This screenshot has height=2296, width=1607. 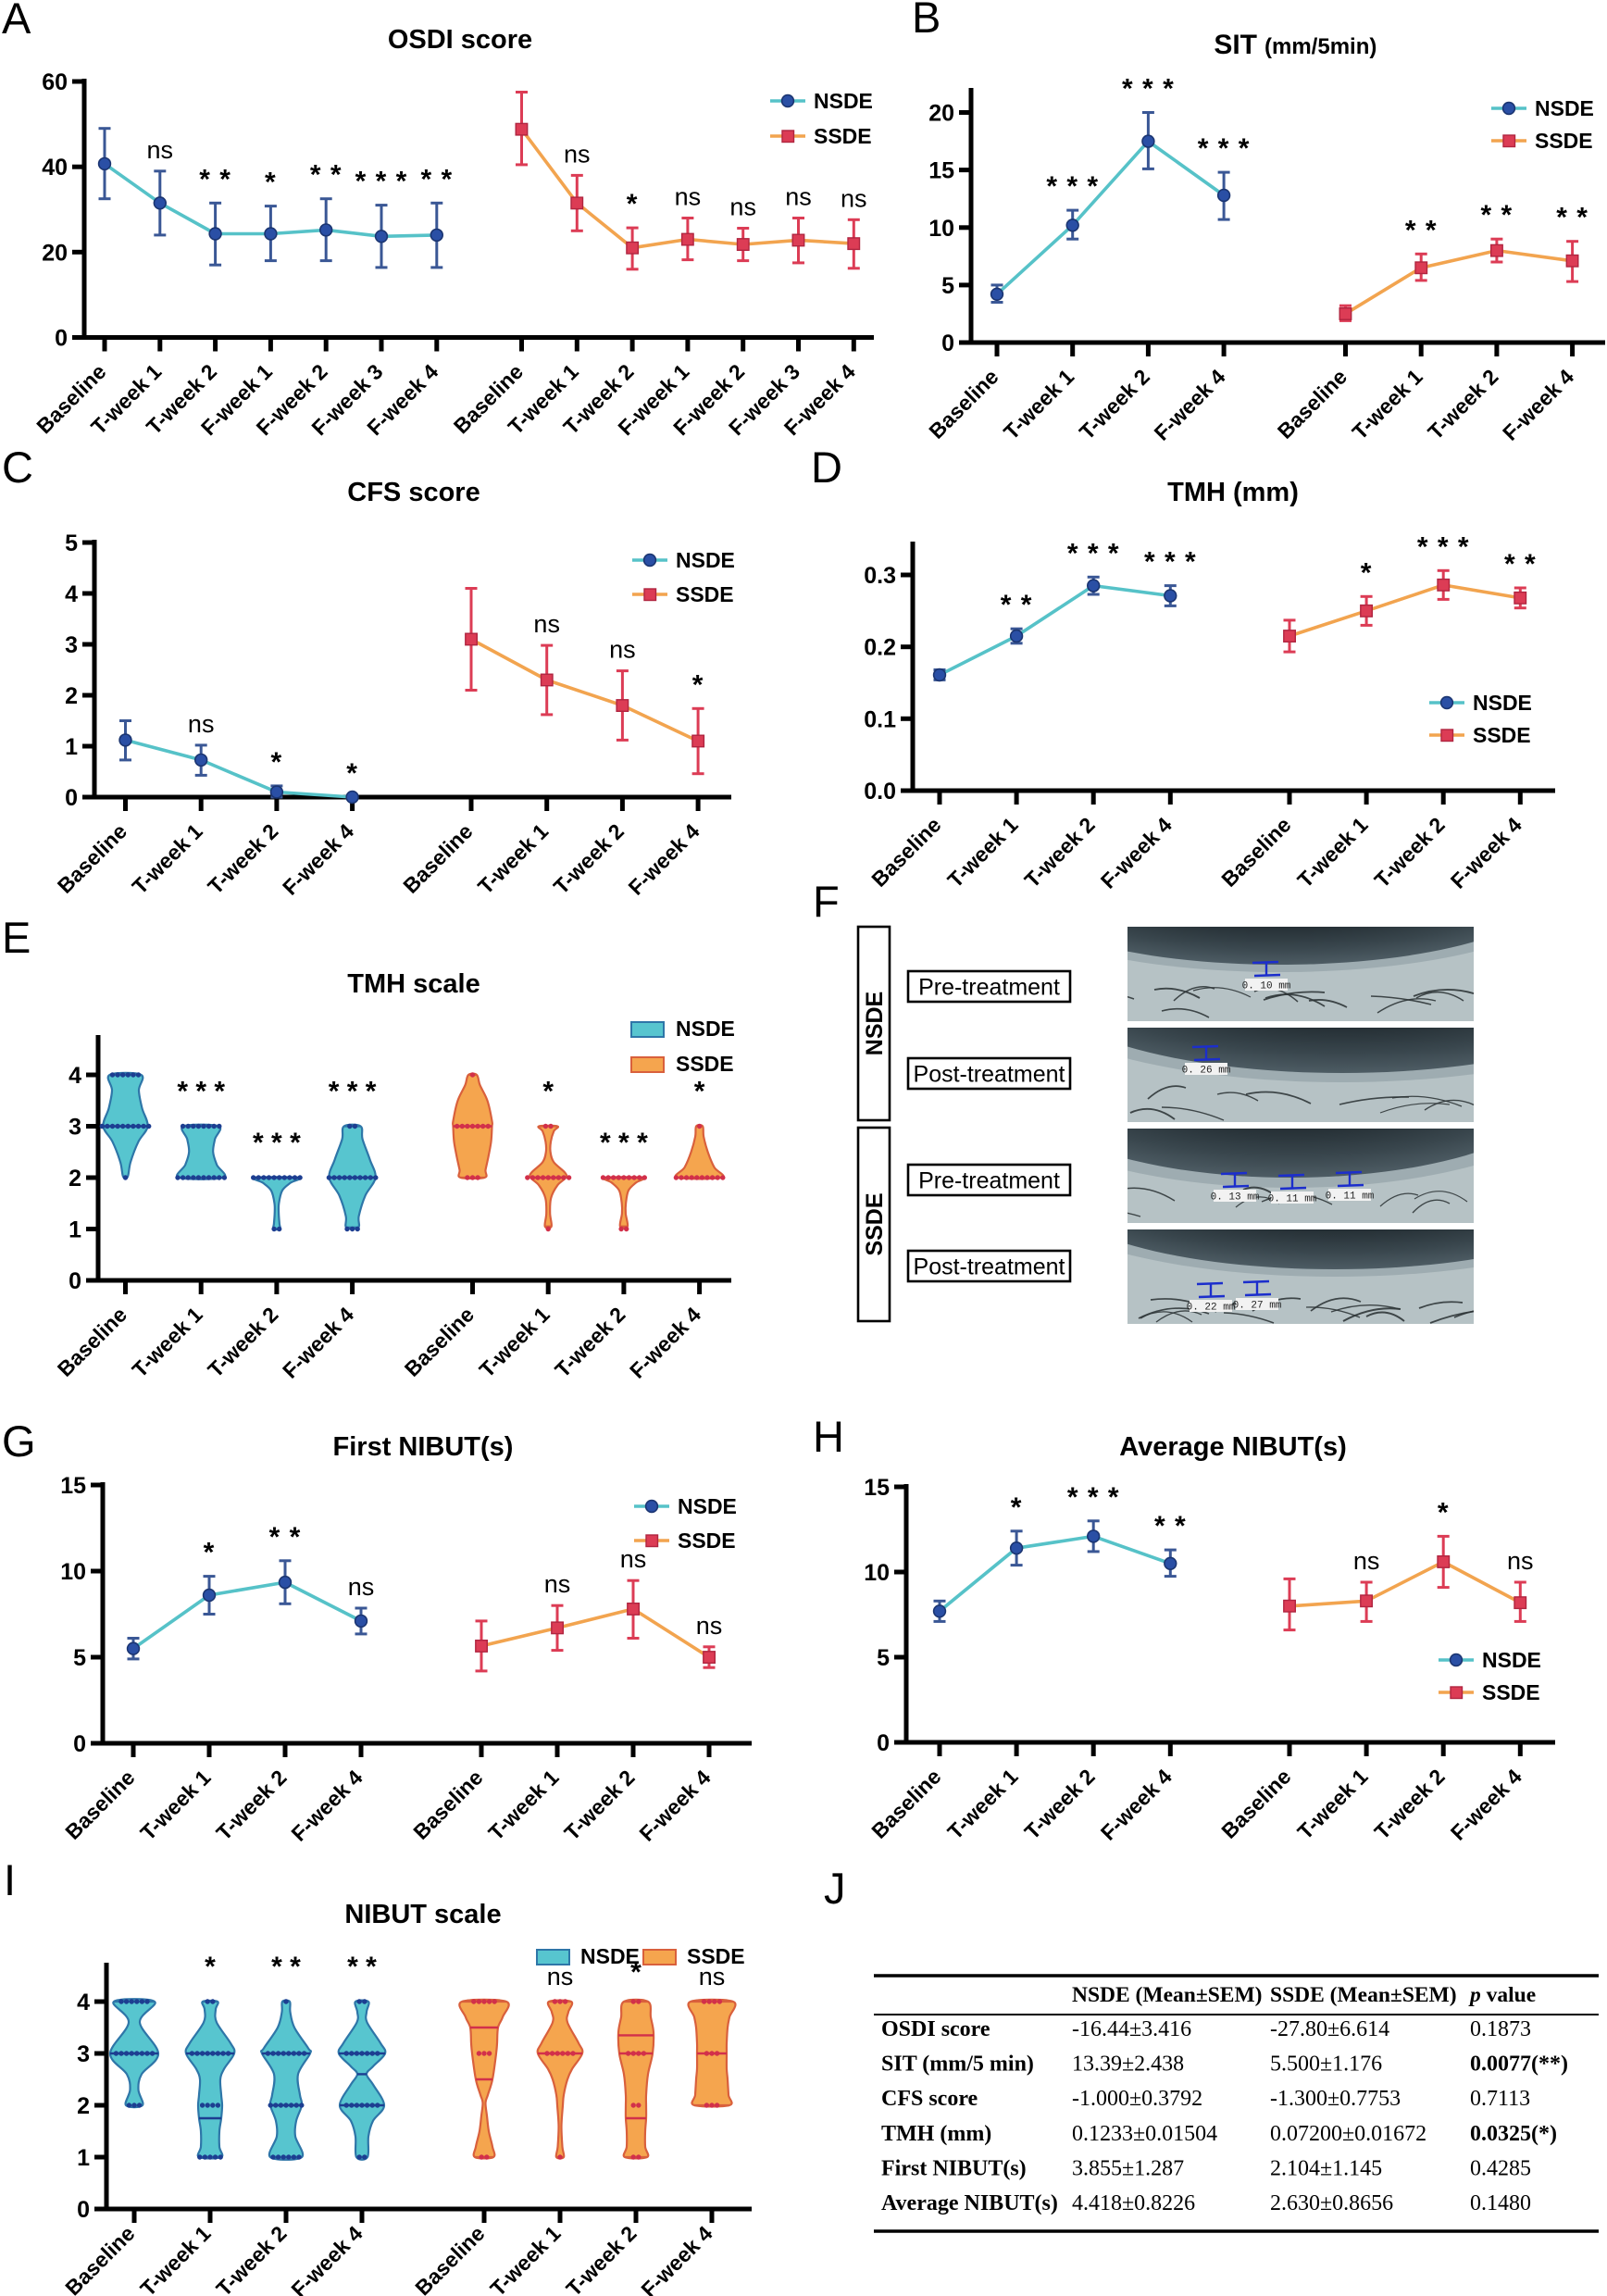 I want to click on svg-text: 10, so click(x=73, y=1572).